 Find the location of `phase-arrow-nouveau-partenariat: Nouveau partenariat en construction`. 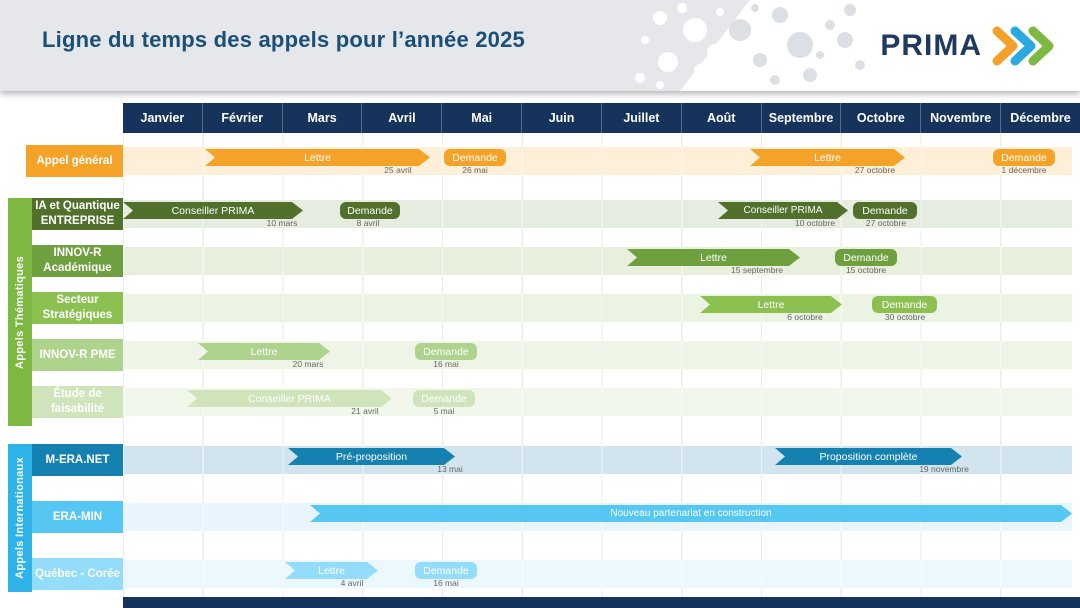

phase-arrow-nouveau-partenariat: Nouveau partenariat en construction is located at coordinates (691, 513).